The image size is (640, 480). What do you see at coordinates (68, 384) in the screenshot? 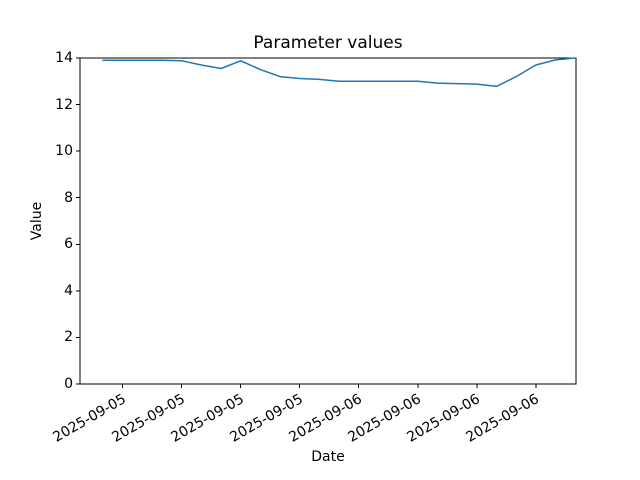
I see `y-tick-label: 0` at bounding box center [68, 384].